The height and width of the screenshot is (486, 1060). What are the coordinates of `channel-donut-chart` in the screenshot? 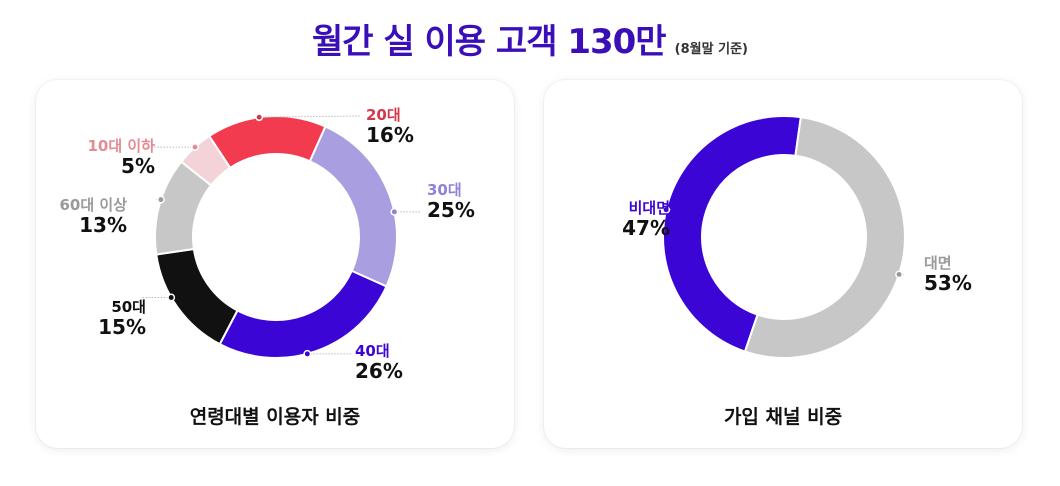 It's located at (784, 237).